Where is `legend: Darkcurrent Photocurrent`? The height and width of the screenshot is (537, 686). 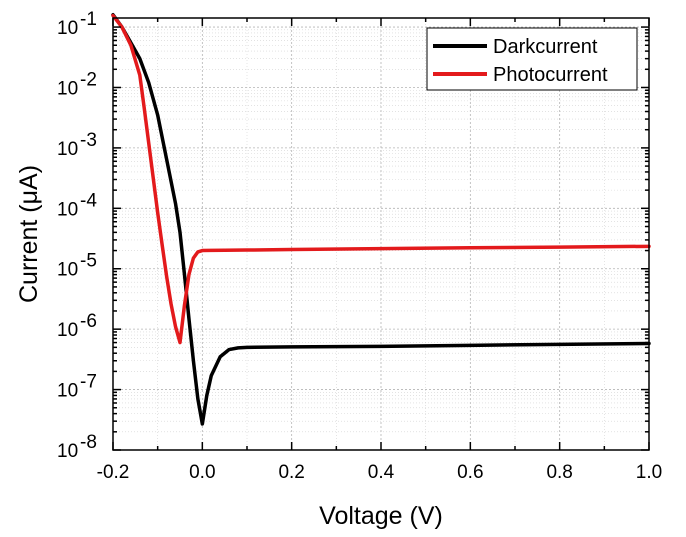
legend: Darkcurrent Photocurrent is located at coordinates (532, 59).